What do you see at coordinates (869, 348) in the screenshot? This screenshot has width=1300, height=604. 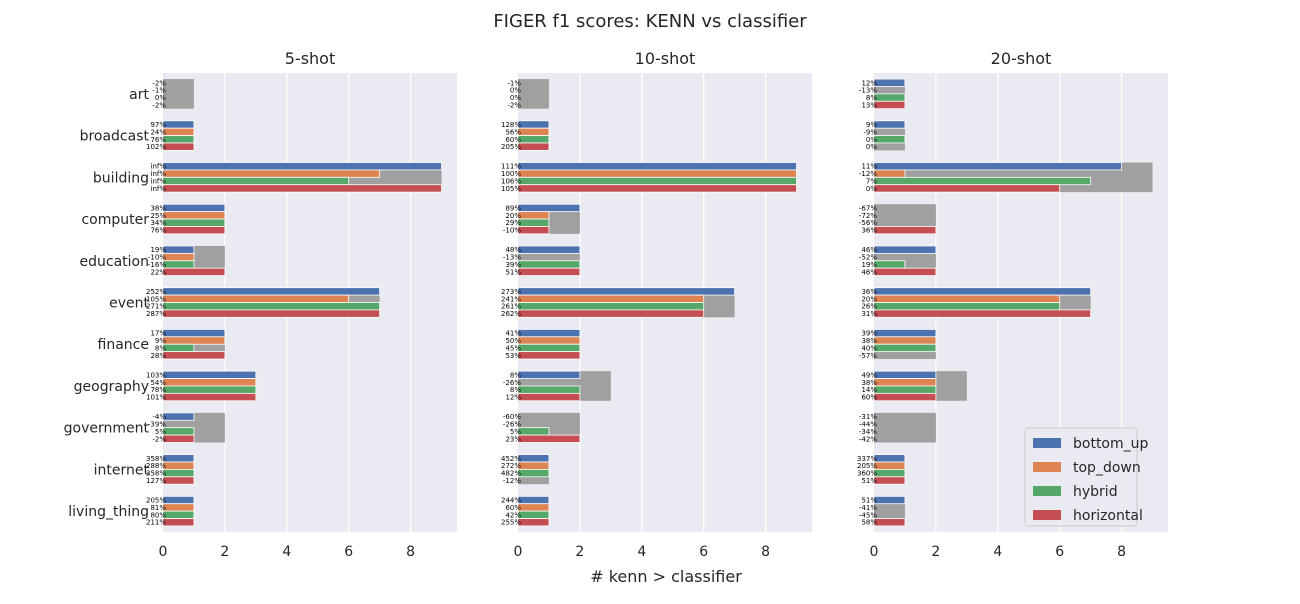 I see `bar-label: 40%` at bounding box center [869, 348].